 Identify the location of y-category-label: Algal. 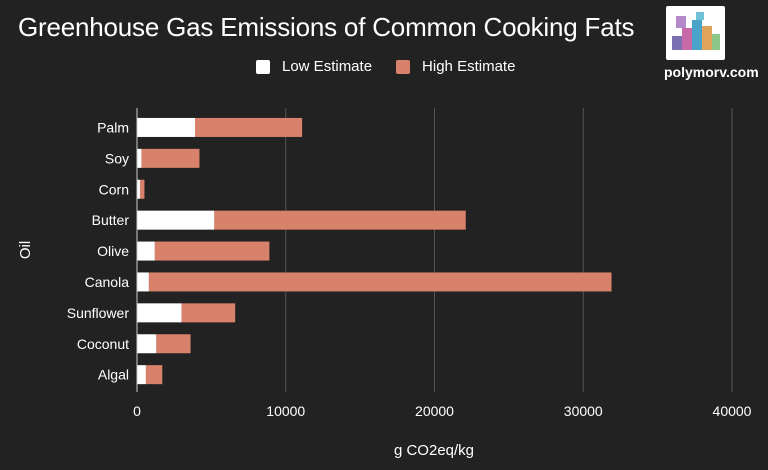
(113, 375).